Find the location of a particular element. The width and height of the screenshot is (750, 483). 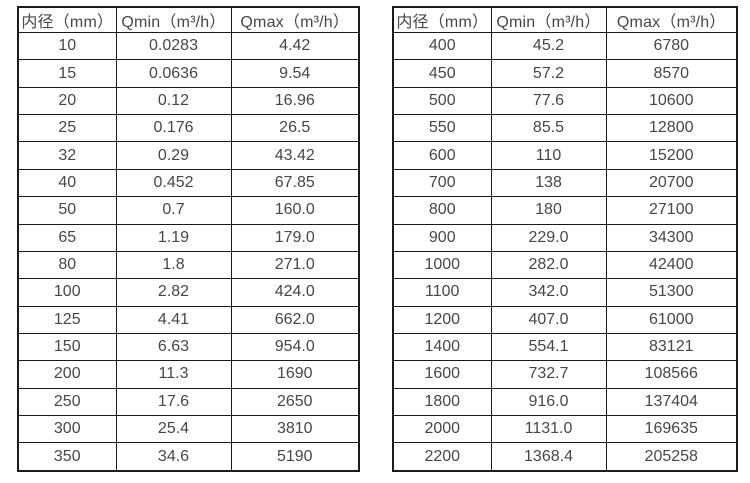

table-cell: 1131.0 is located at coordinates (548, 429).